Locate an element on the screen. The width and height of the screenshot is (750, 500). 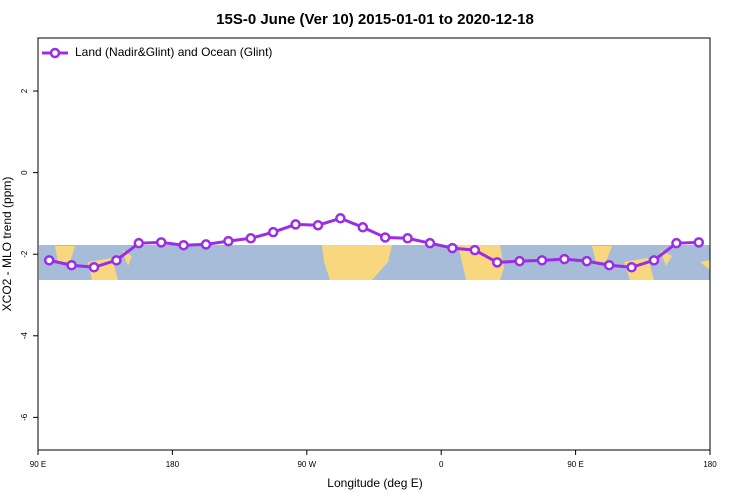
y-tick-label: 0 is located at coordinates (24, 172).